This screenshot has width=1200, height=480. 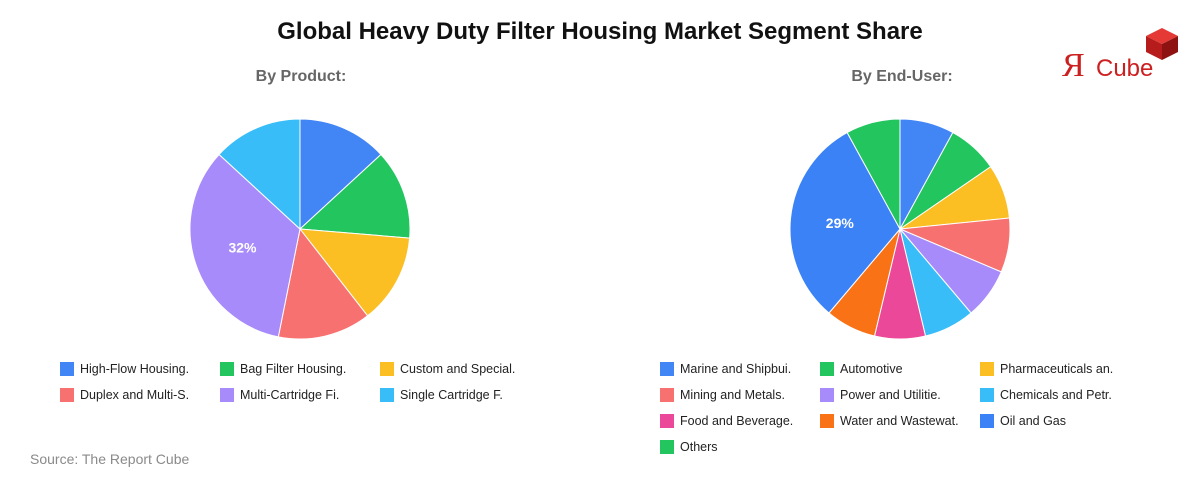 I want to click on logo-mark: Я, so click(x=1073, y=64).